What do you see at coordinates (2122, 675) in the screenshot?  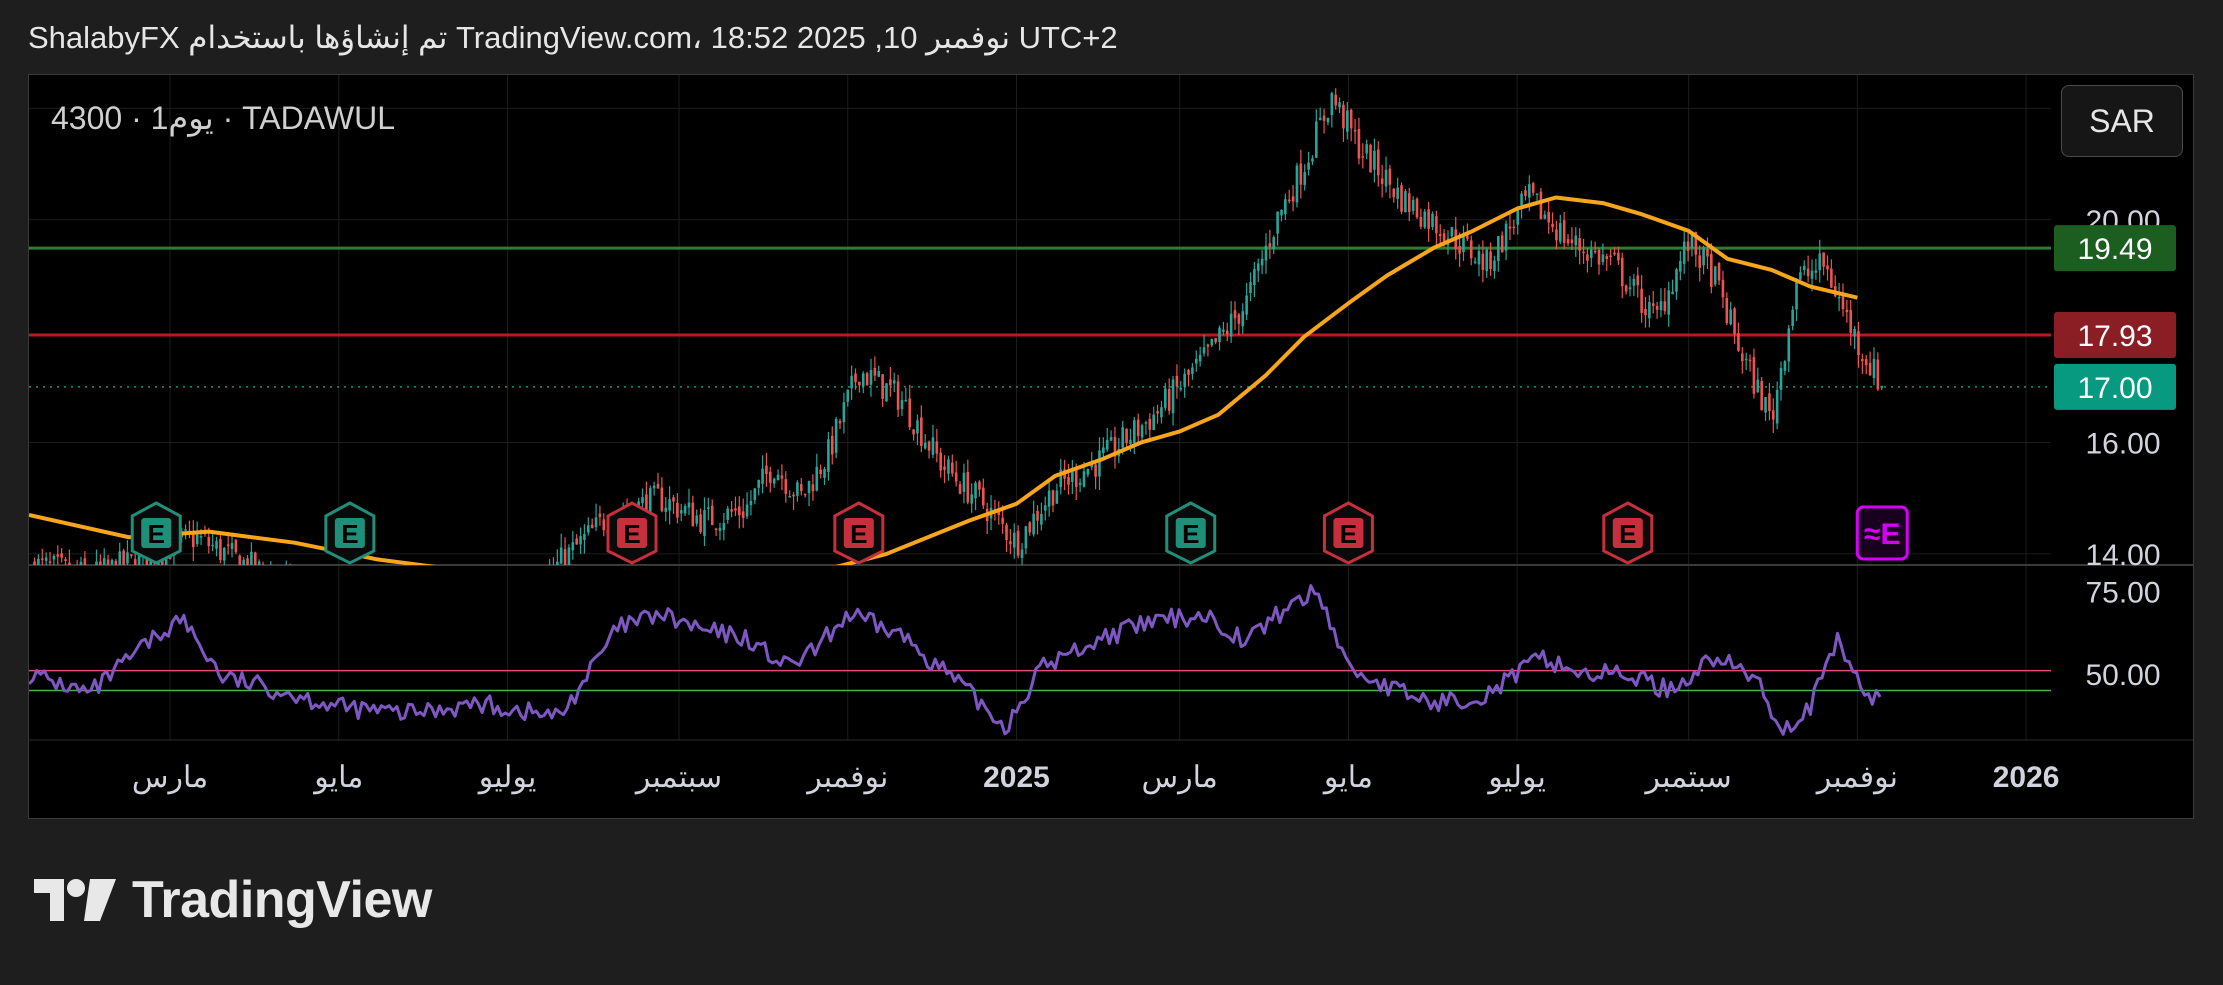 I see `rsi-axis-tick: 50.00` at bounding box center [2122, 675].